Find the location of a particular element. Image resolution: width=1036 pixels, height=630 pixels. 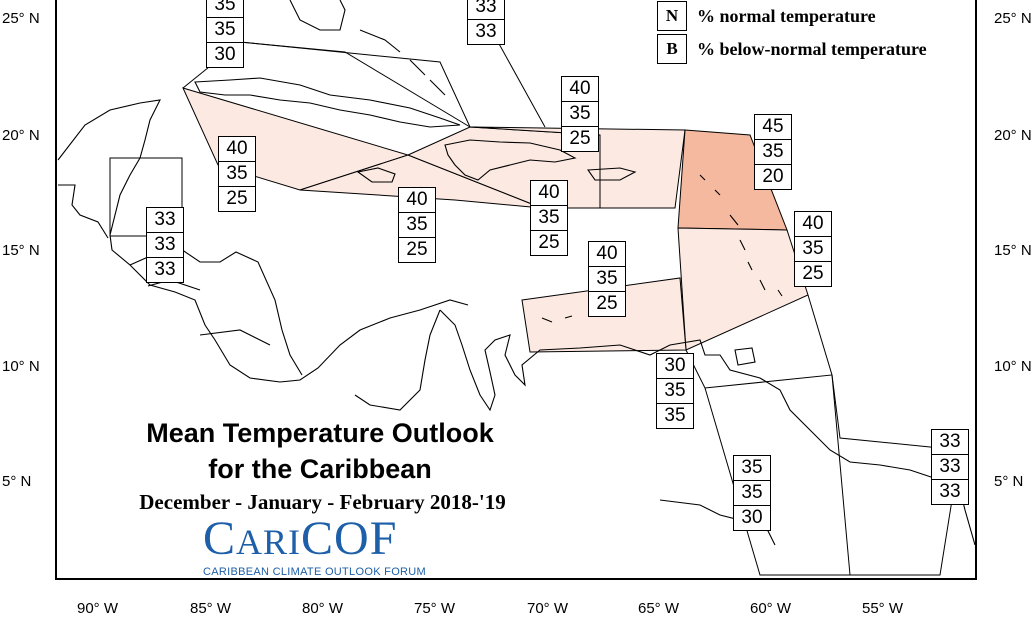

legend-normal-key: N is located at coordinates (672, 16).